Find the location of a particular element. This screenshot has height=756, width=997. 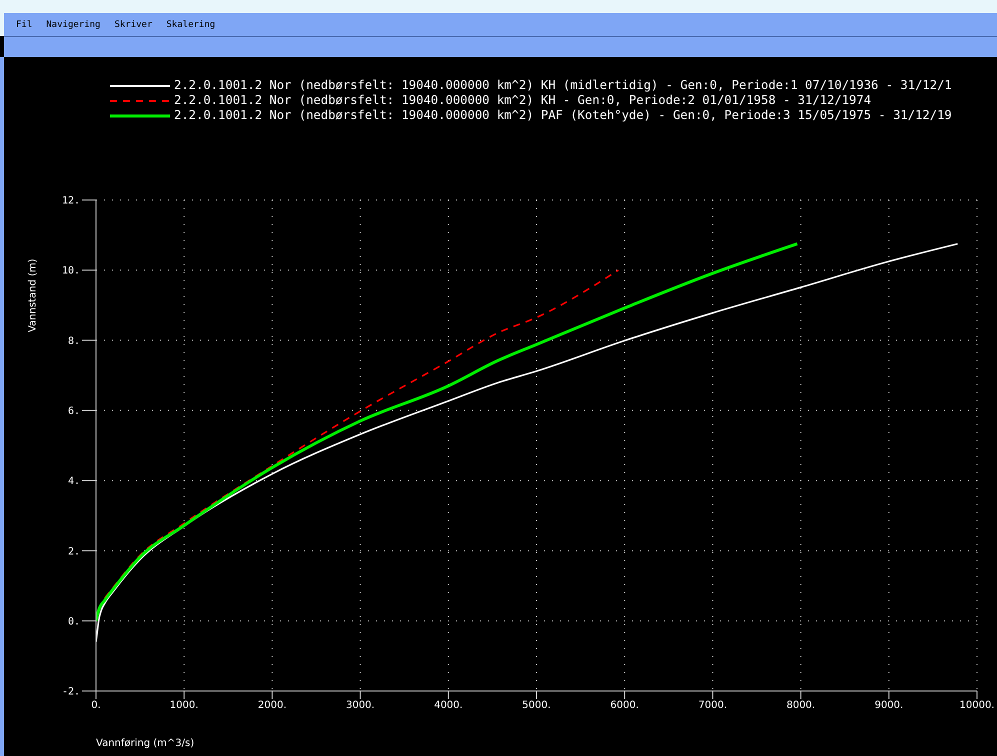

y-tick-label: 4. is located at coordinates (74, 482).